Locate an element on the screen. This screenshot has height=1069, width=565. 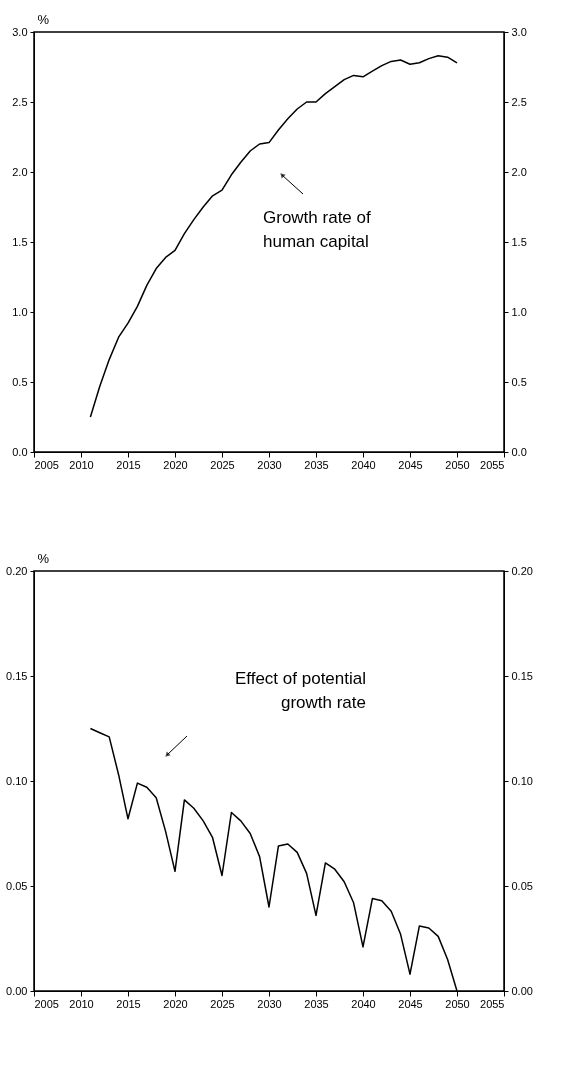
y2-tick-label: 0.05 is located at coordinates (522, 885).